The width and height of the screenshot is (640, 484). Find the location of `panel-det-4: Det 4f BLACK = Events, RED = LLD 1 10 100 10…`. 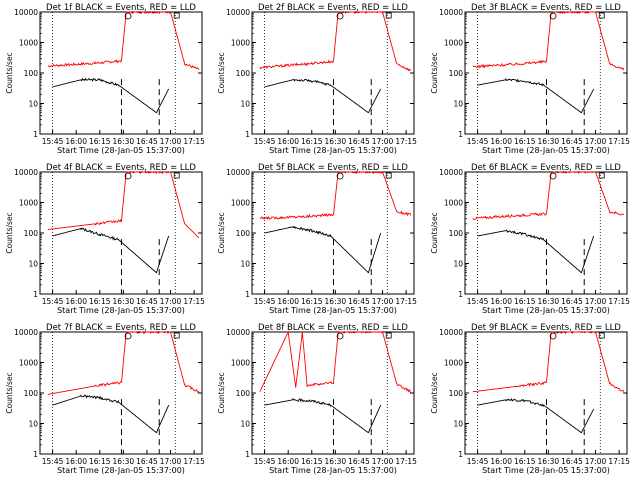

panel-det-4: Det 4f BLACK = Events, RED = LLD 1 10 100 10… is located at coordinates (105, 239).